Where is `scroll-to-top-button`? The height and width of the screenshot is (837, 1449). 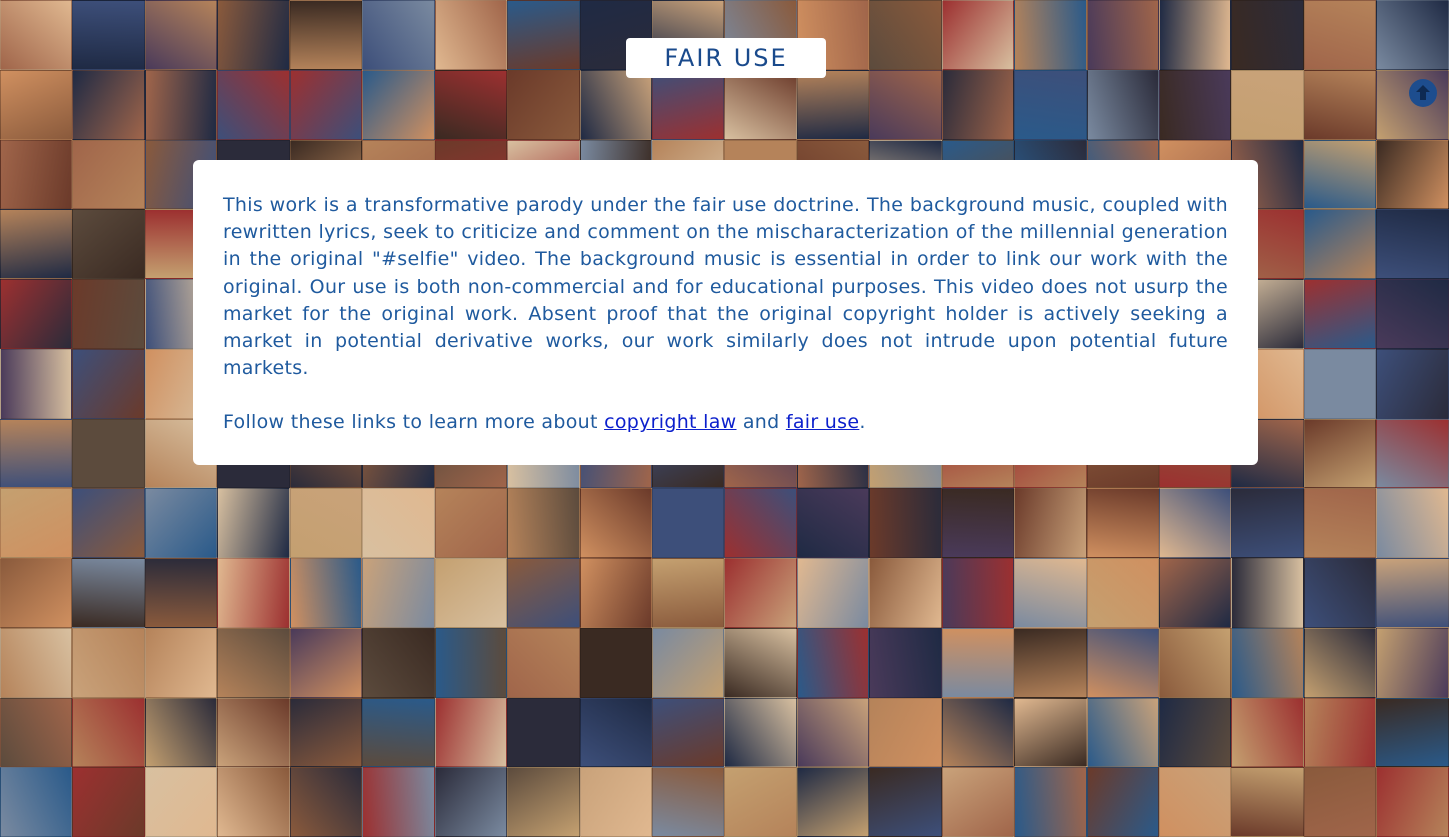
scroll-to-top-button is located at coordinates (1423, 93).